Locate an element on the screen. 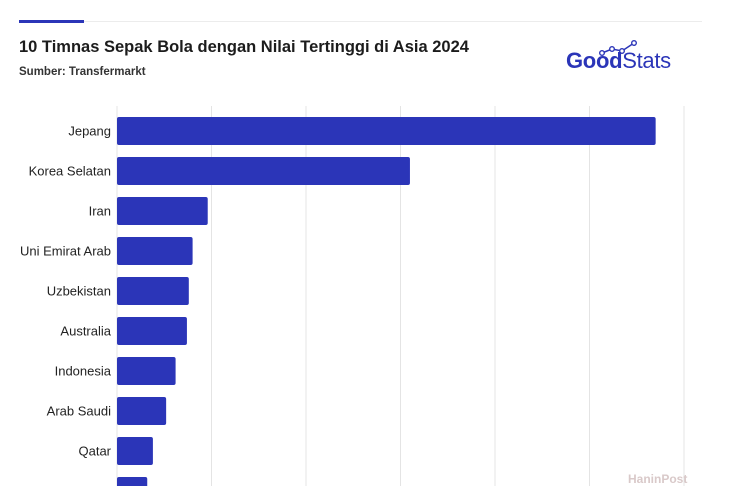 The image size is (741, 486). category-label: Uni Emirat Arab is located at coordinates (65, 251).